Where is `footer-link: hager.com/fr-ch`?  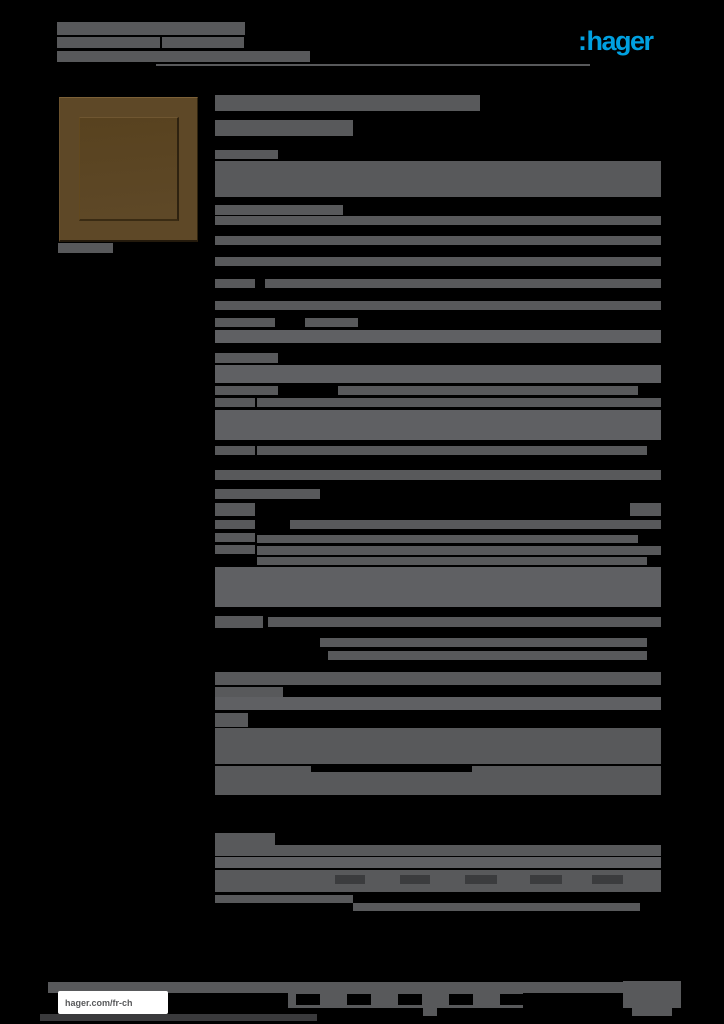 footer-link: hager.com/fr-ch is located at coordinates (113, 1002).